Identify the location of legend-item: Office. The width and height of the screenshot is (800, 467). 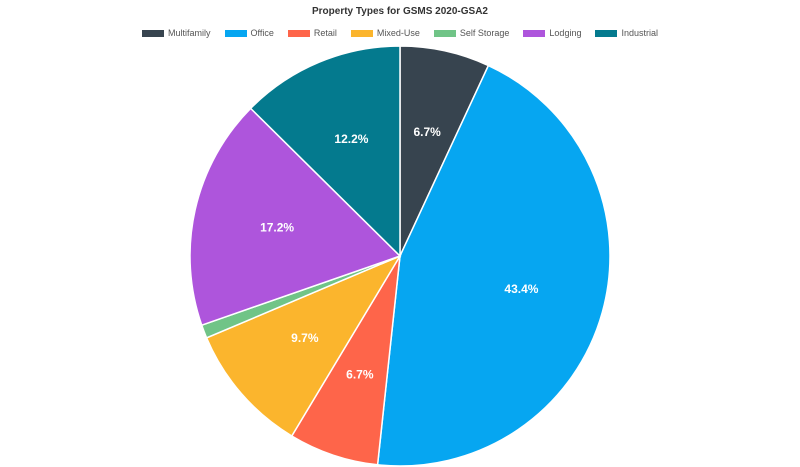
(249, 33).